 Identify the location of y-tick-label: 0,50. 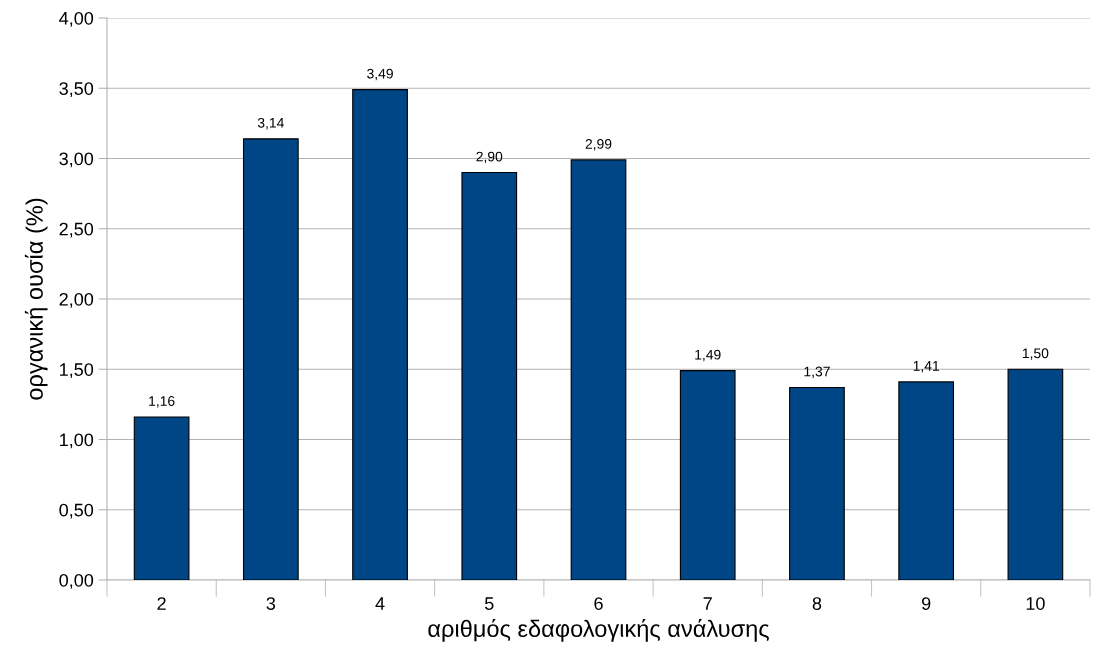
(76, 511).